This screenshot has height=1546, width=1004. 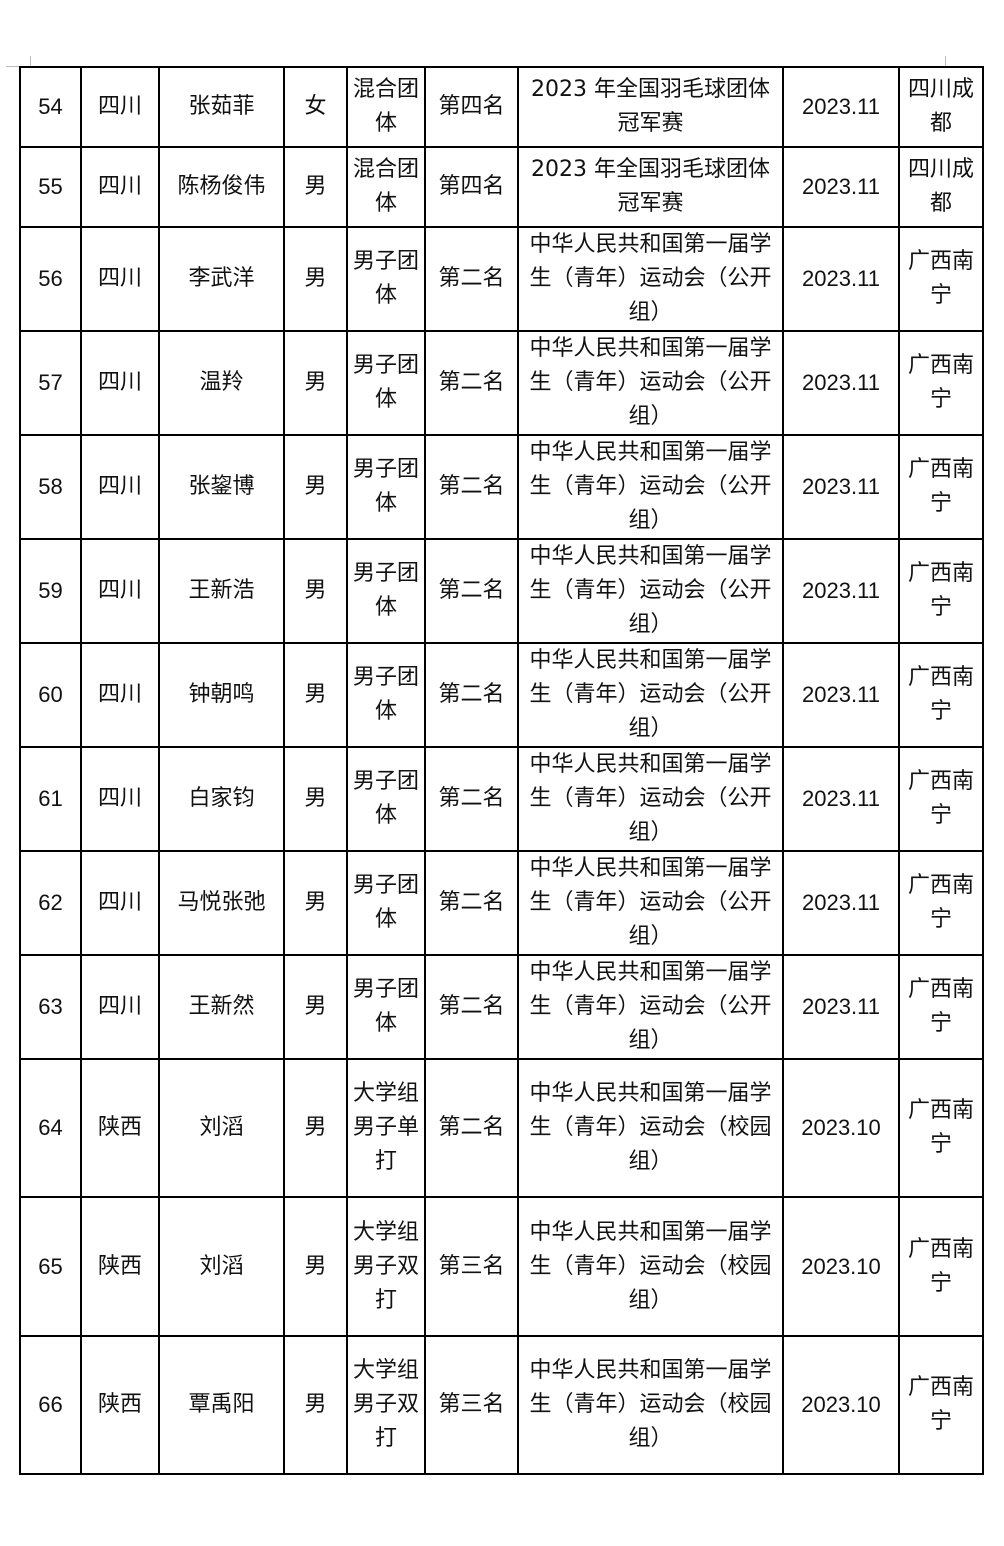 What do you see at coordinates (50, 487) in the screenshot?
I see `cell-no: 58` at bounding box center [50, 487].